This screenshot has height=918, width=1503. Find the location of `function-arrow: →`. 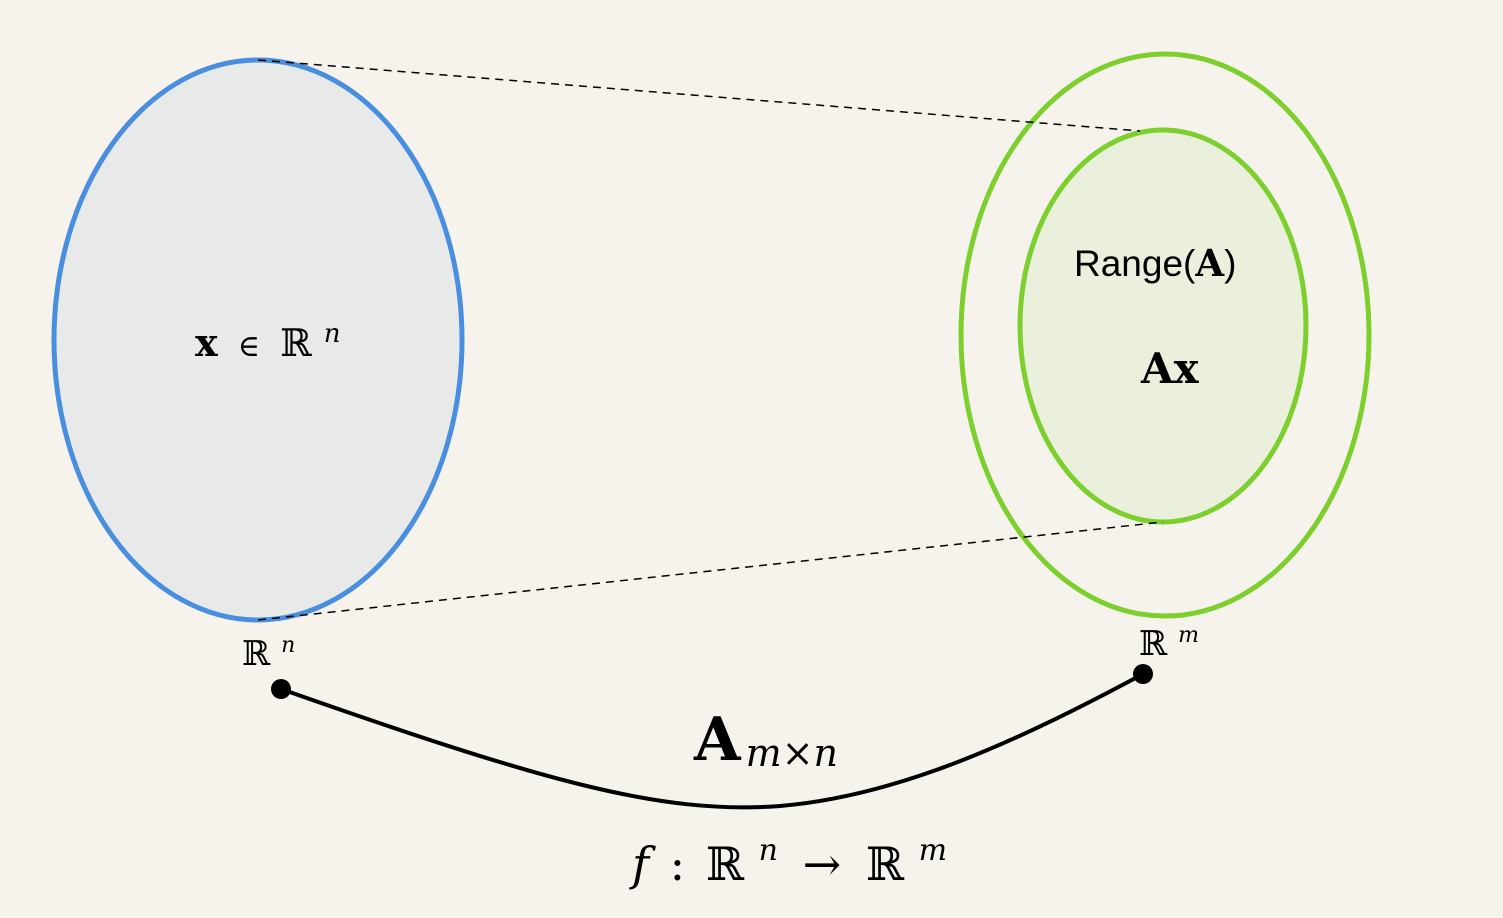

function-arrow: → is located at coordinates (822, 864).